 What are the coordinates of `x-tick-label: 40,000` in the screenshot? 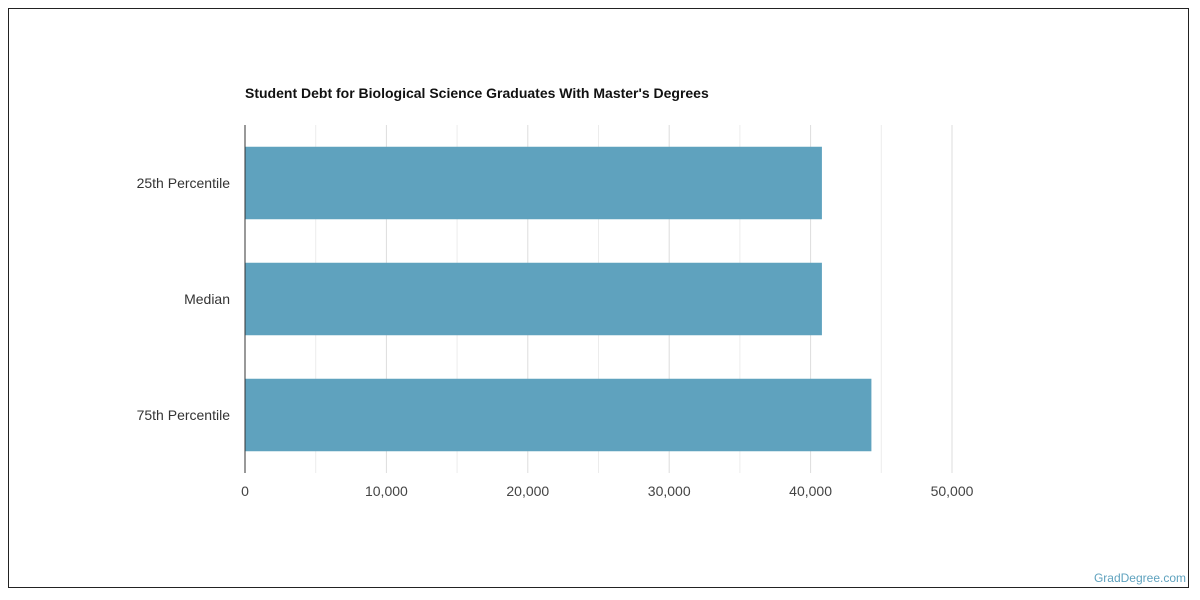 It's located at (810, 491).